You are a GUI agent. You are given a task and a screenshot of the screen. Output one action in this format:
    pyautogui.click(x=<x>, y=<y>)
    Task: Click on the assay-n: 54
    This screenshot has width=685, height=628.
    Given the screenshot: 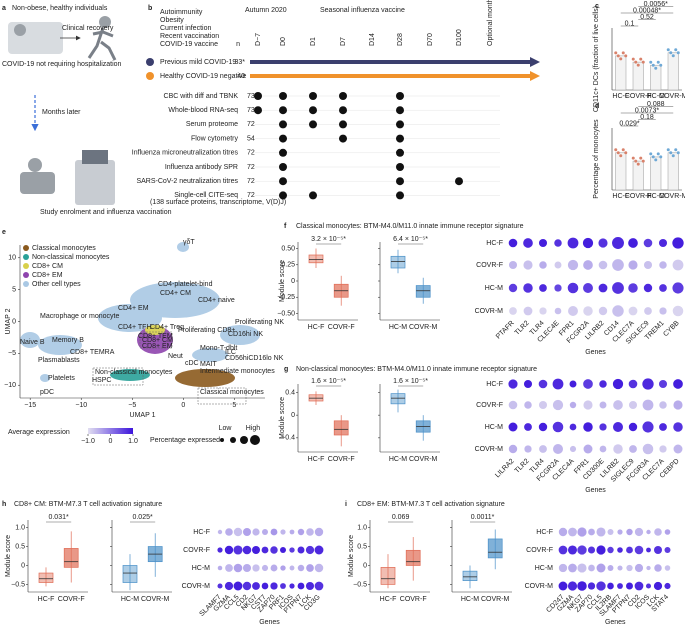 What is the action you would take?
    pyautogui.click(x=251, y=138)
    